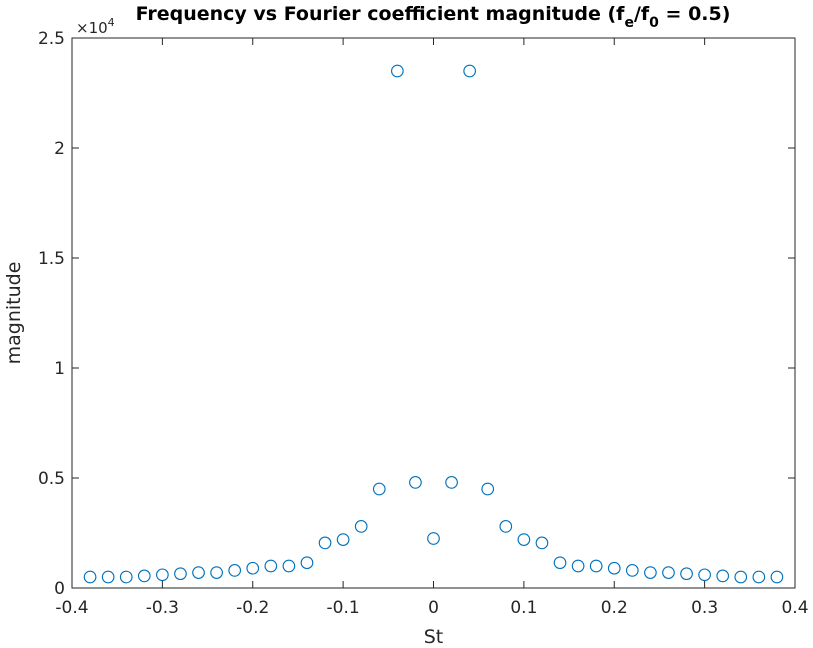 The image size is (813, 648). Describe the element at coordinates (59, 369) in the screenshot. I see `y-tick-label: 1` at that location.